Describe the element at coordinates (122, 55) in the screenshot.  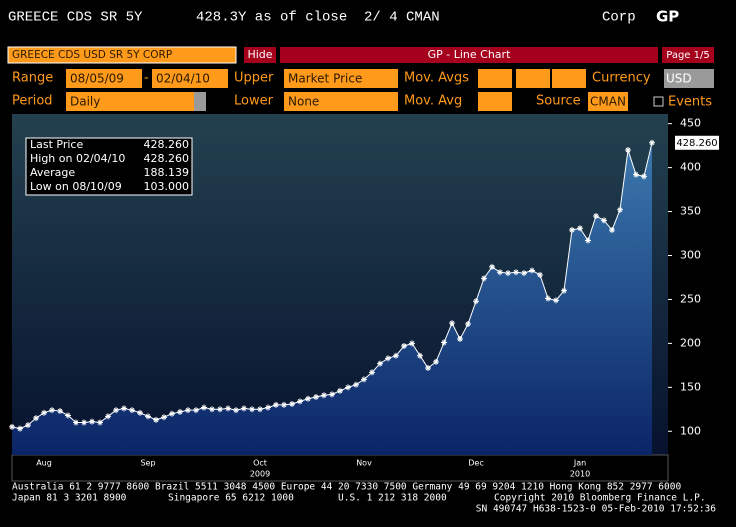
I see `ticker-box` at that location.